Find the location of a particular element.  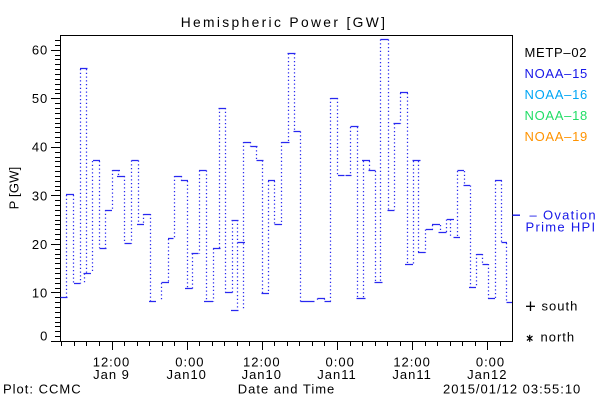

svg-text: 40 is located at coordinates (40, 147).